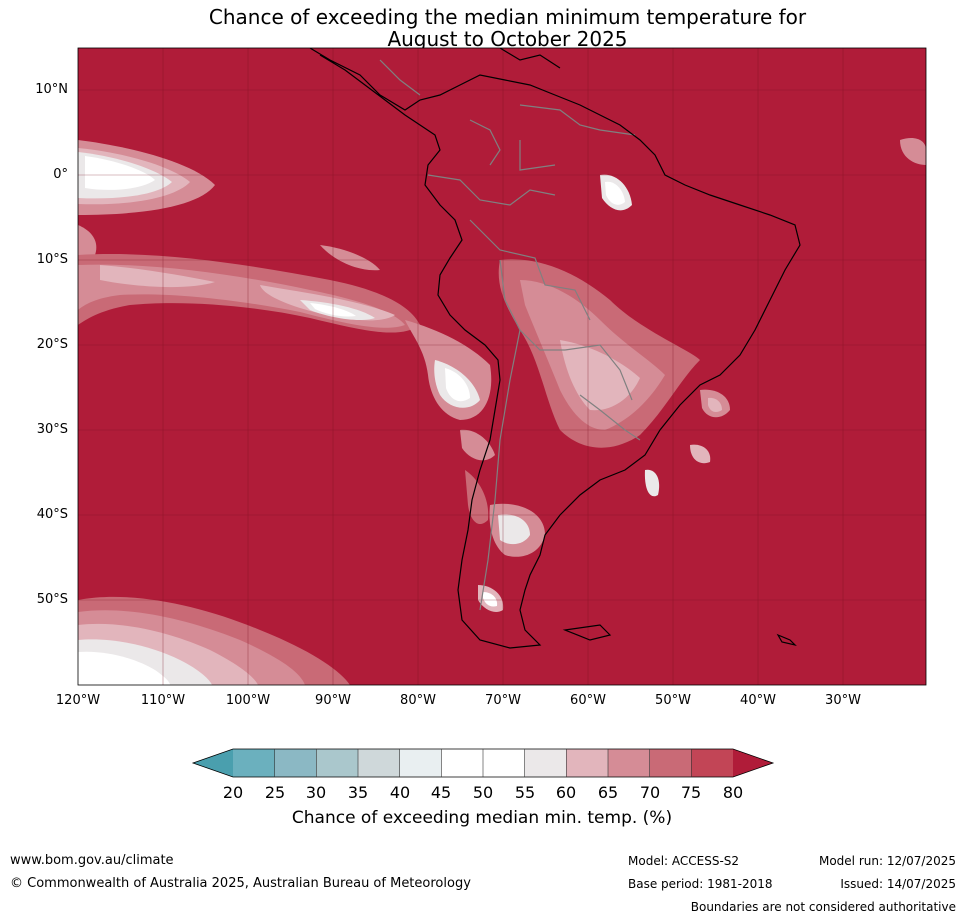 Image resolution: width=965 pixels, height=919 pixels. What do you see at coordinates (52, 514) in the screenshot?
I see `lat-label-40s: 40°S` at bounding box center [52, 514].